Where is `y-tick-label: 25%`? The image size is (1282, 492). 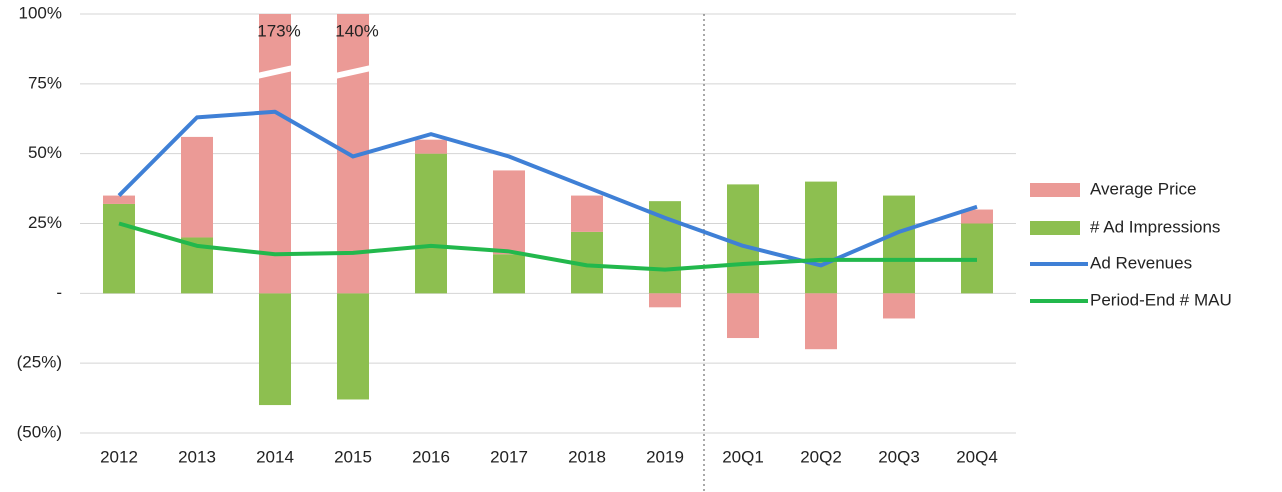
y-tick-label: 25% is located at coordinates (45, 222).